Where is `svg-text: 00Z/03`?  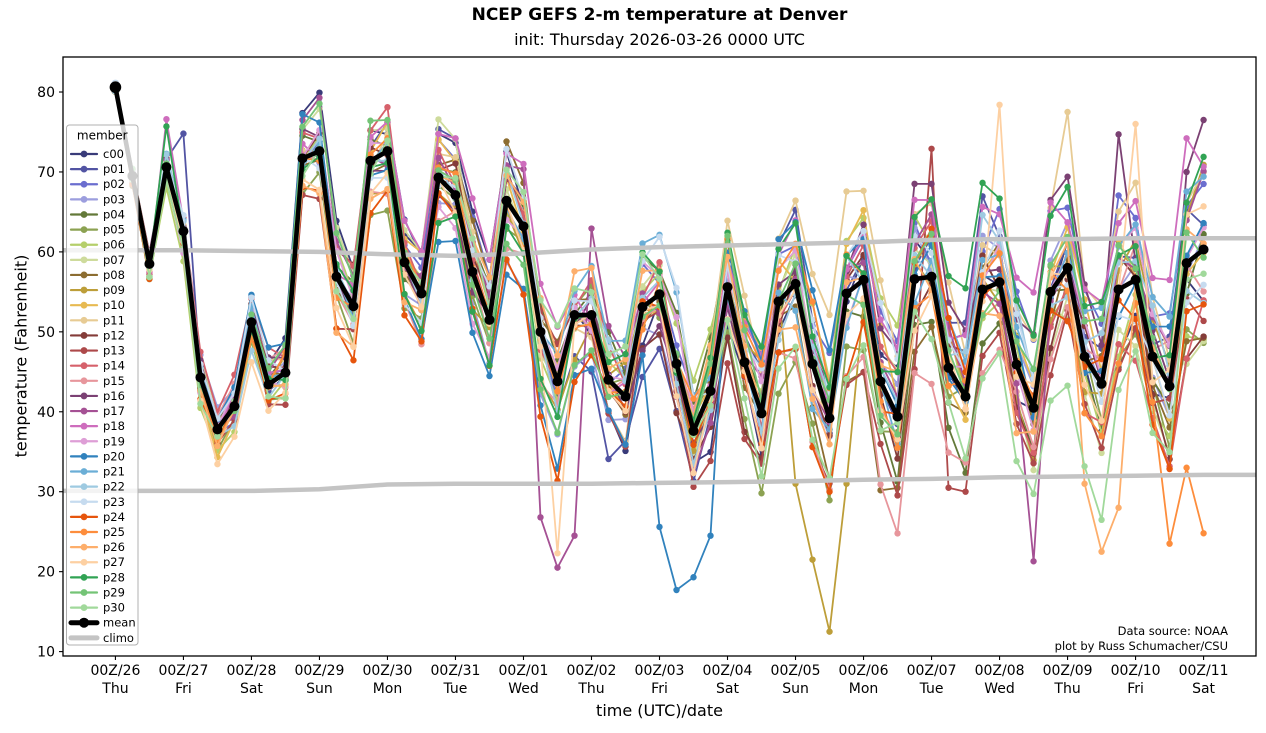 svg-text: 00Z/03 is located at coordinates (660, 671).